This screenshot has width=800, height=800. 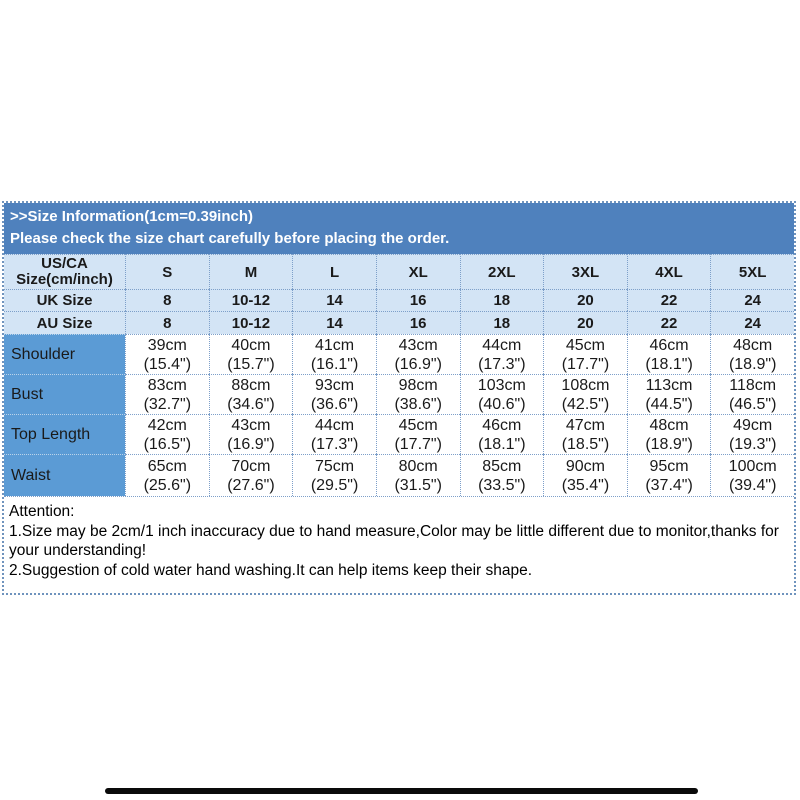 What do you see at coordinates (585, 404) in the screenshot?
I see `bust-value-3xl-text: (42.5")` at bounding box center [585, 404].